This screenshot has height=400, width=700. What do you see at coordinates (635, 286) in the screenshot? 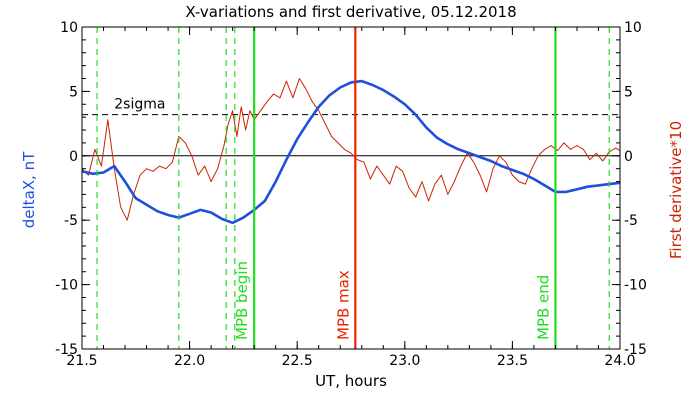
I see `y-right-tick-label: -10` at bounding box center [635, 286].